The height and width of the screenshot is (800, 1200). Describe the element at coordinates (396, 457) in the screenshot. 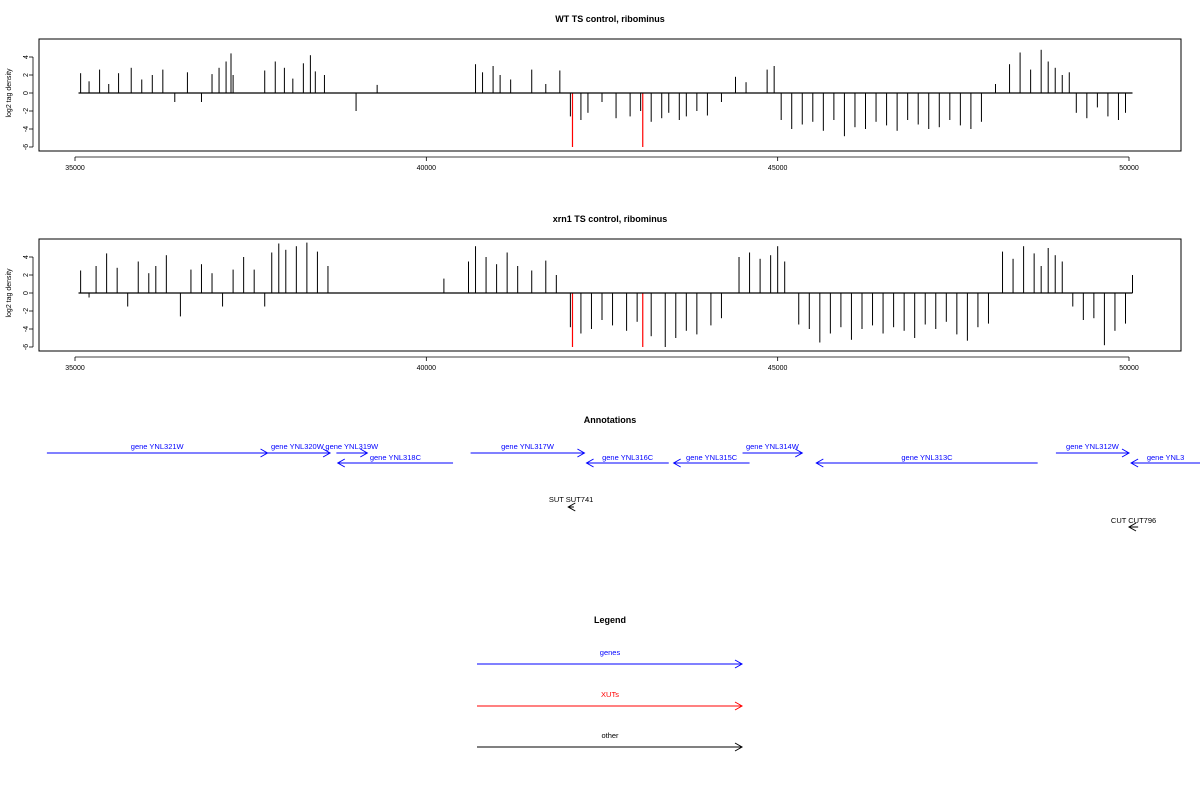

I see `feature-label: gene YNL318C` at that location.